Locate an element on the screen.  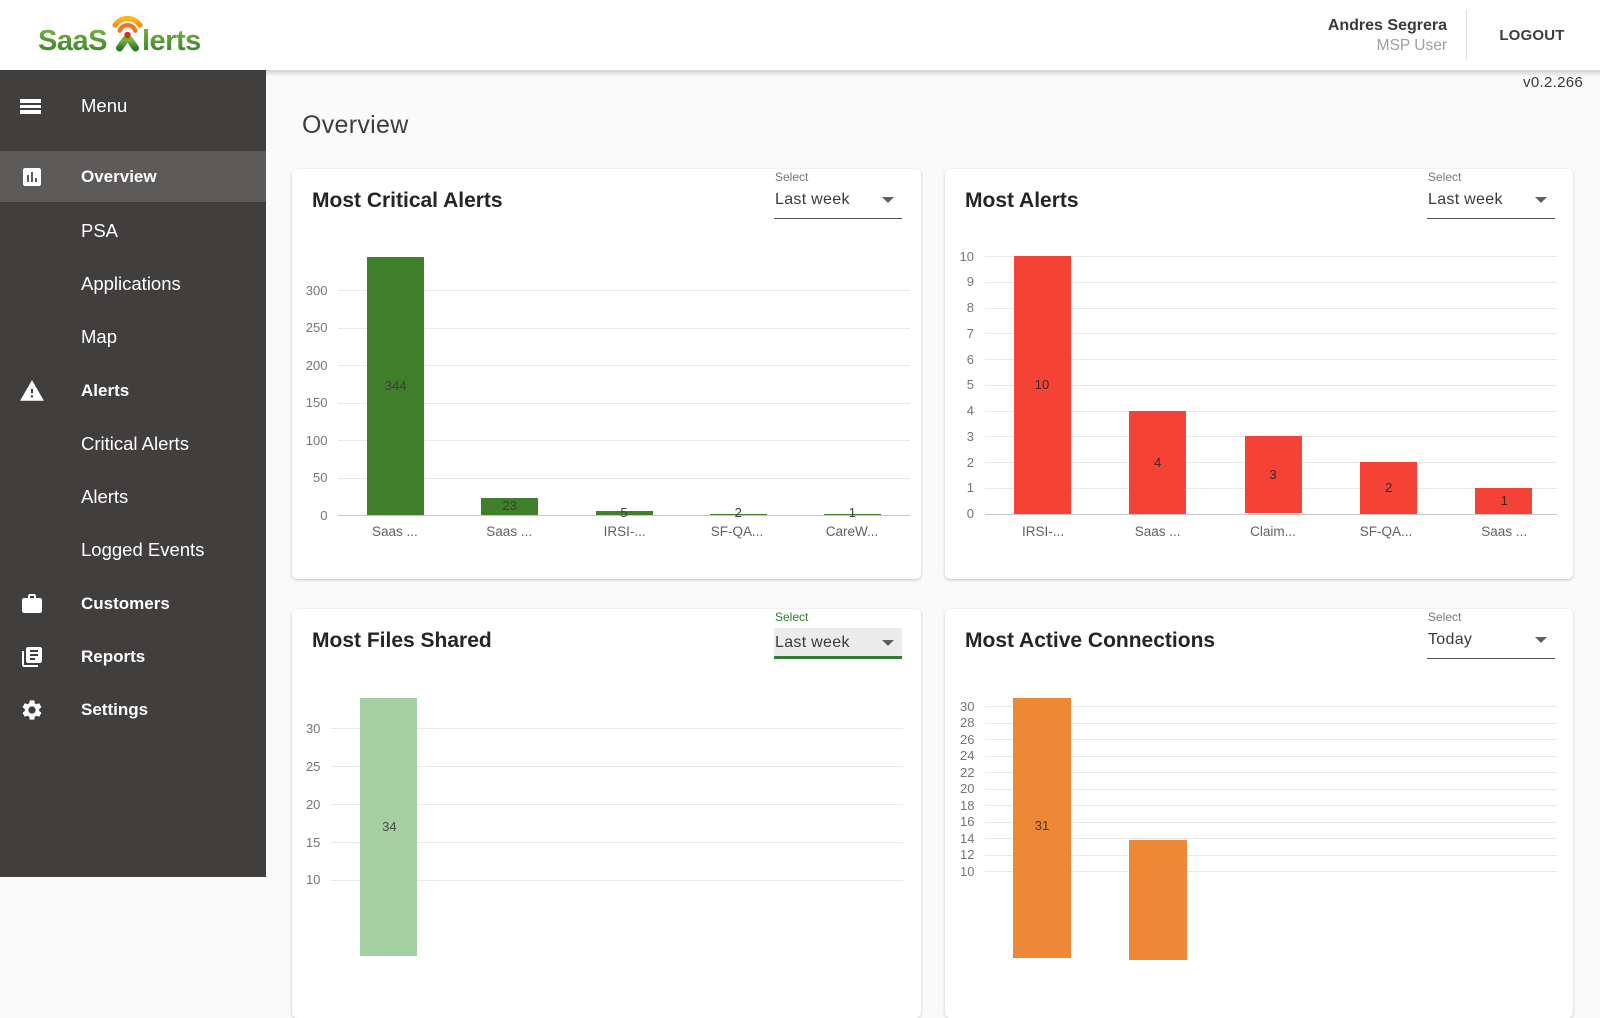
svg-text: lerts is located at coordinates (171, 41).